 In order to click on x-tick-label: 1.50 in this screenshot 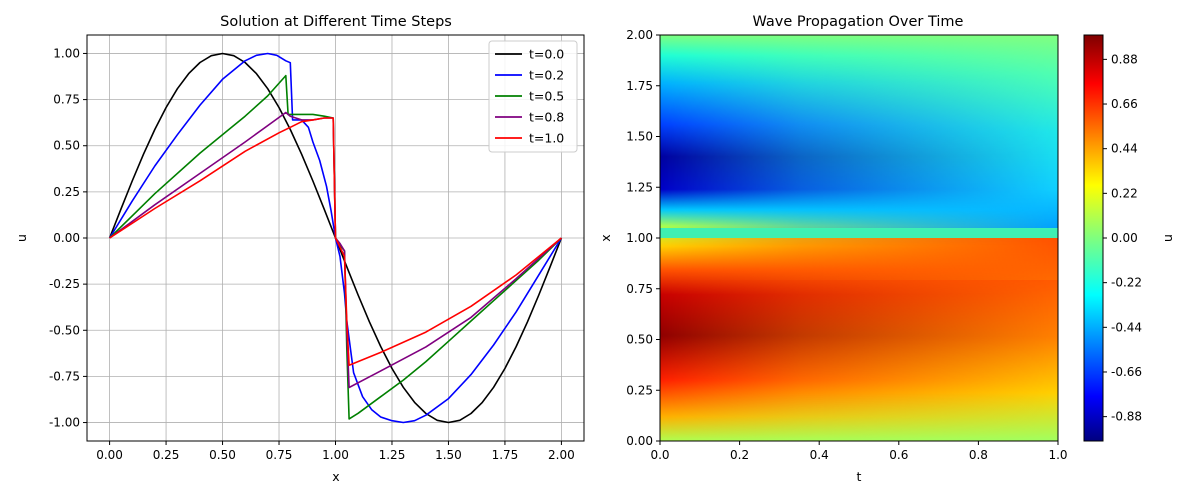, I will do `click(448, 455)`.